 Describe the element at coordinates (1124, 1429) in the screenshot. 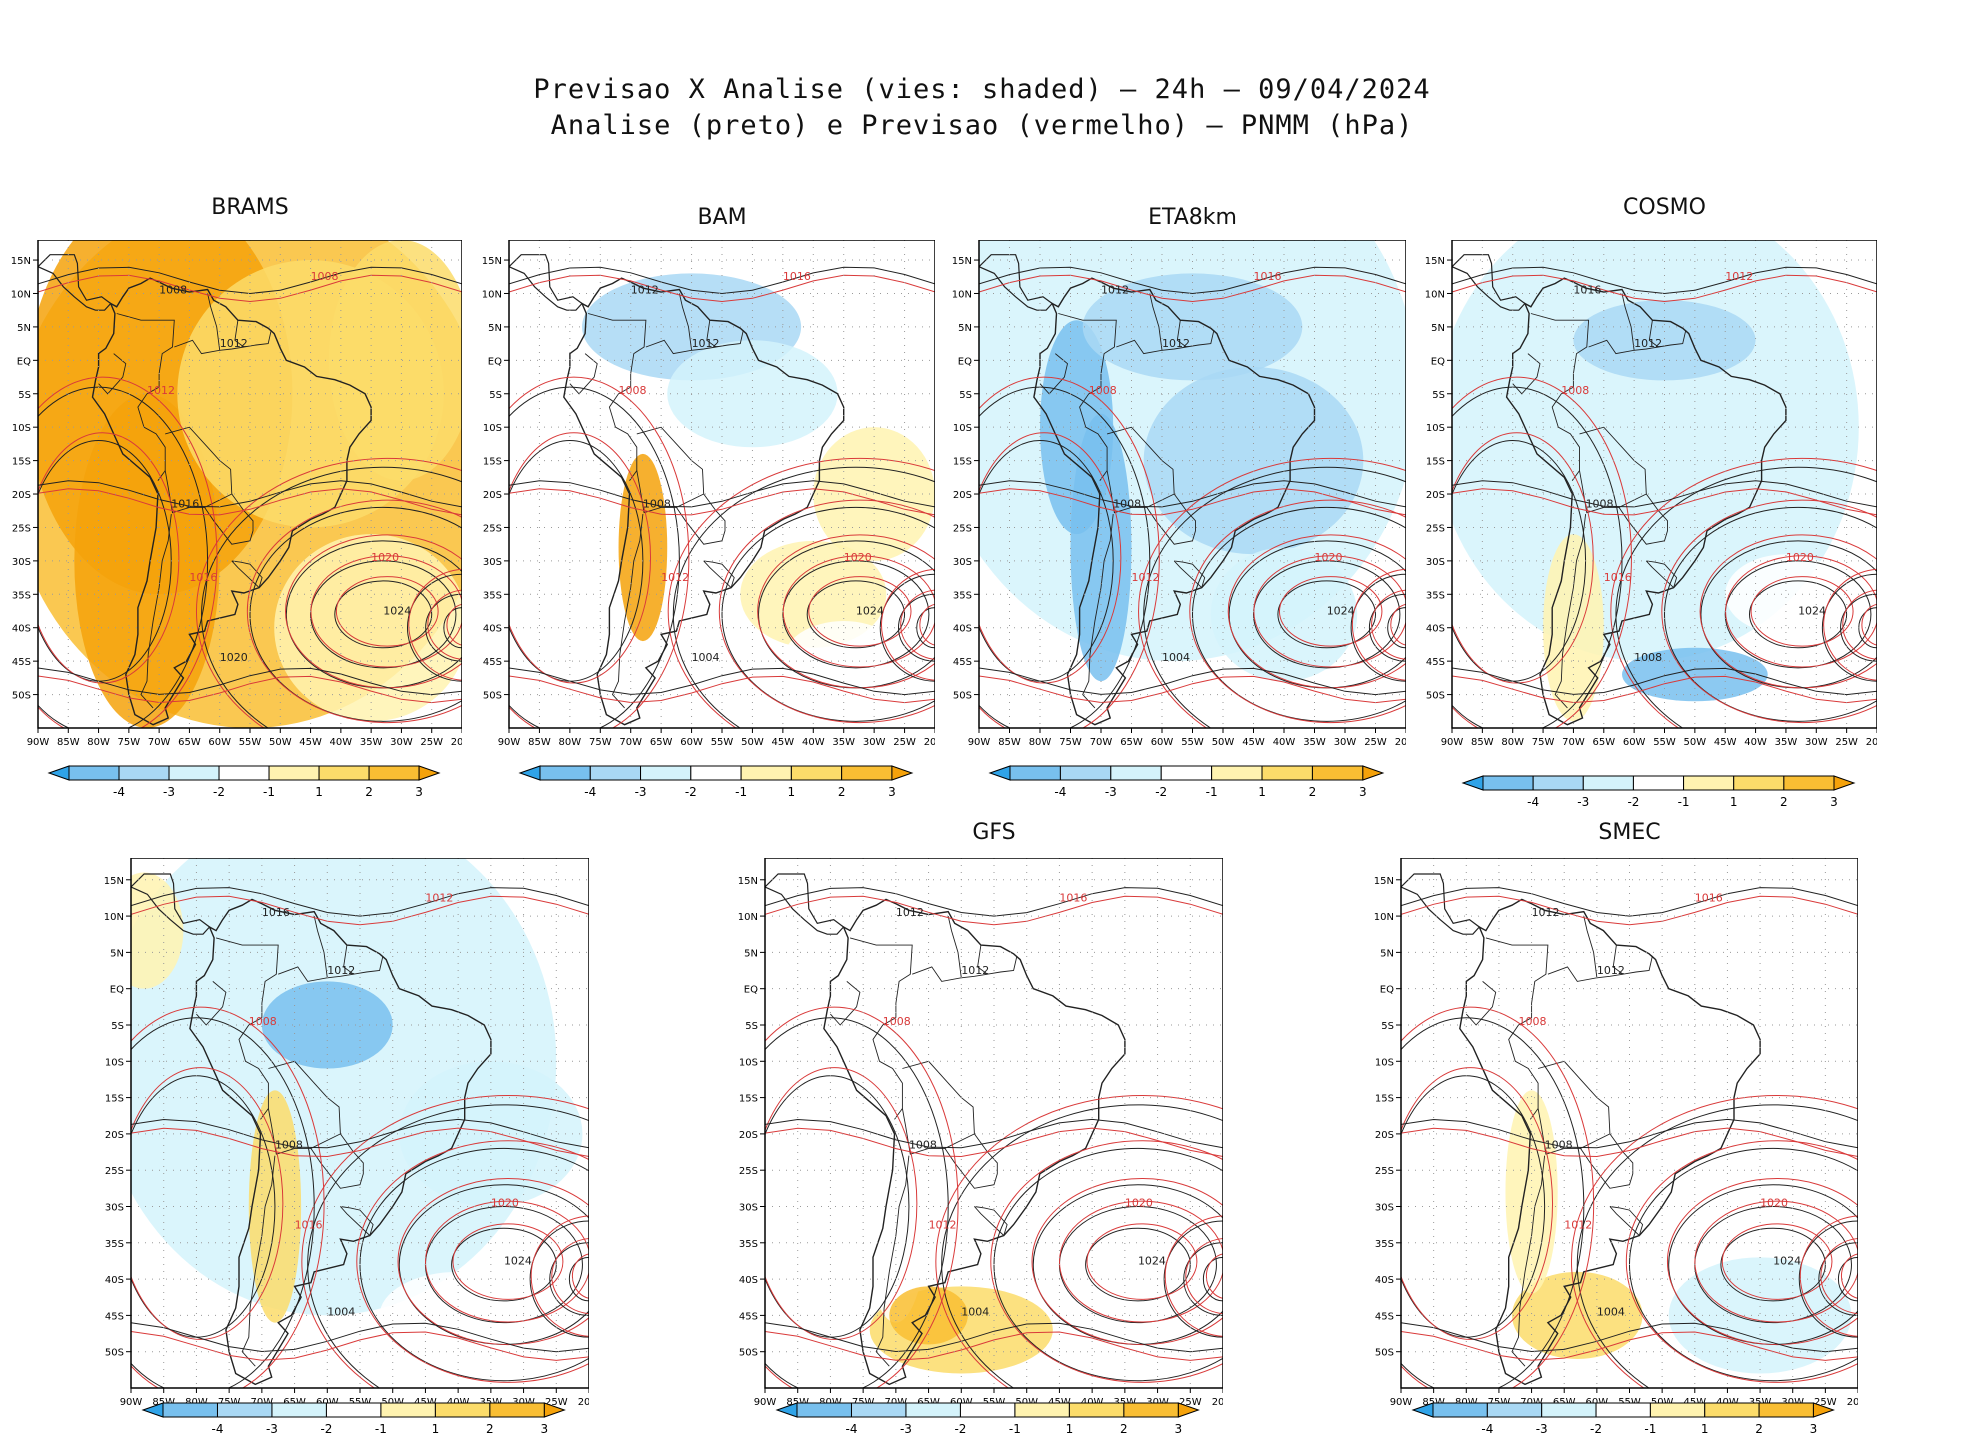

I see `colorbar-label: 2` at that location.